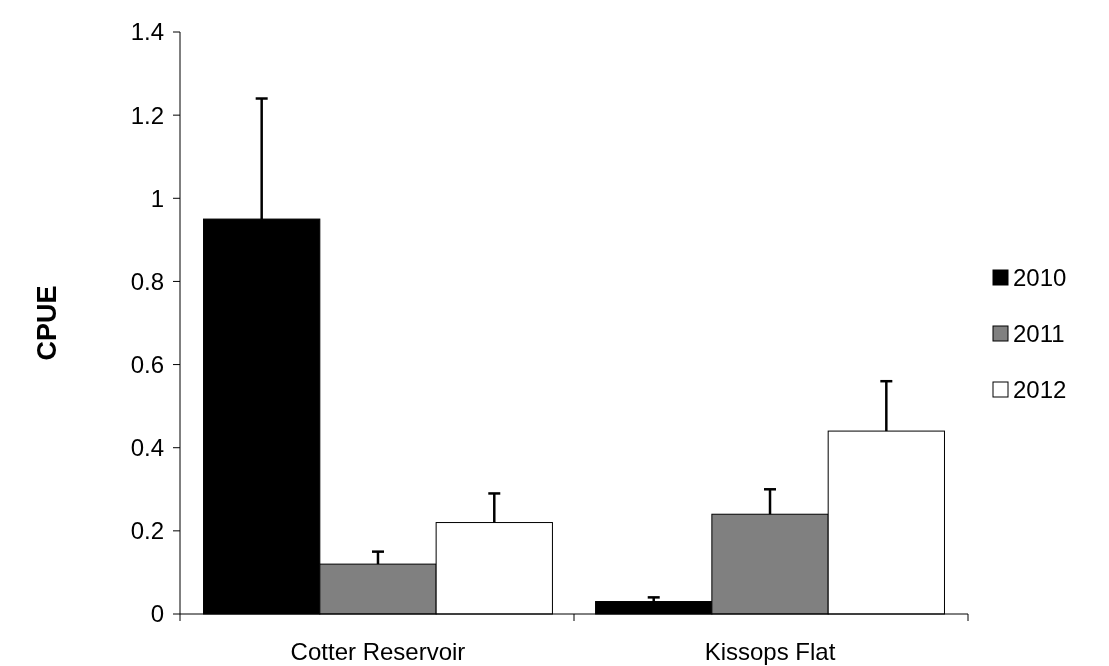 Image resolution: width=1109 pixels, height=666 pixels. What do you see at coordinates (1040, 390) in the screenshot?
I see `legend-label: 2012` at bounding box center [1040, 390].